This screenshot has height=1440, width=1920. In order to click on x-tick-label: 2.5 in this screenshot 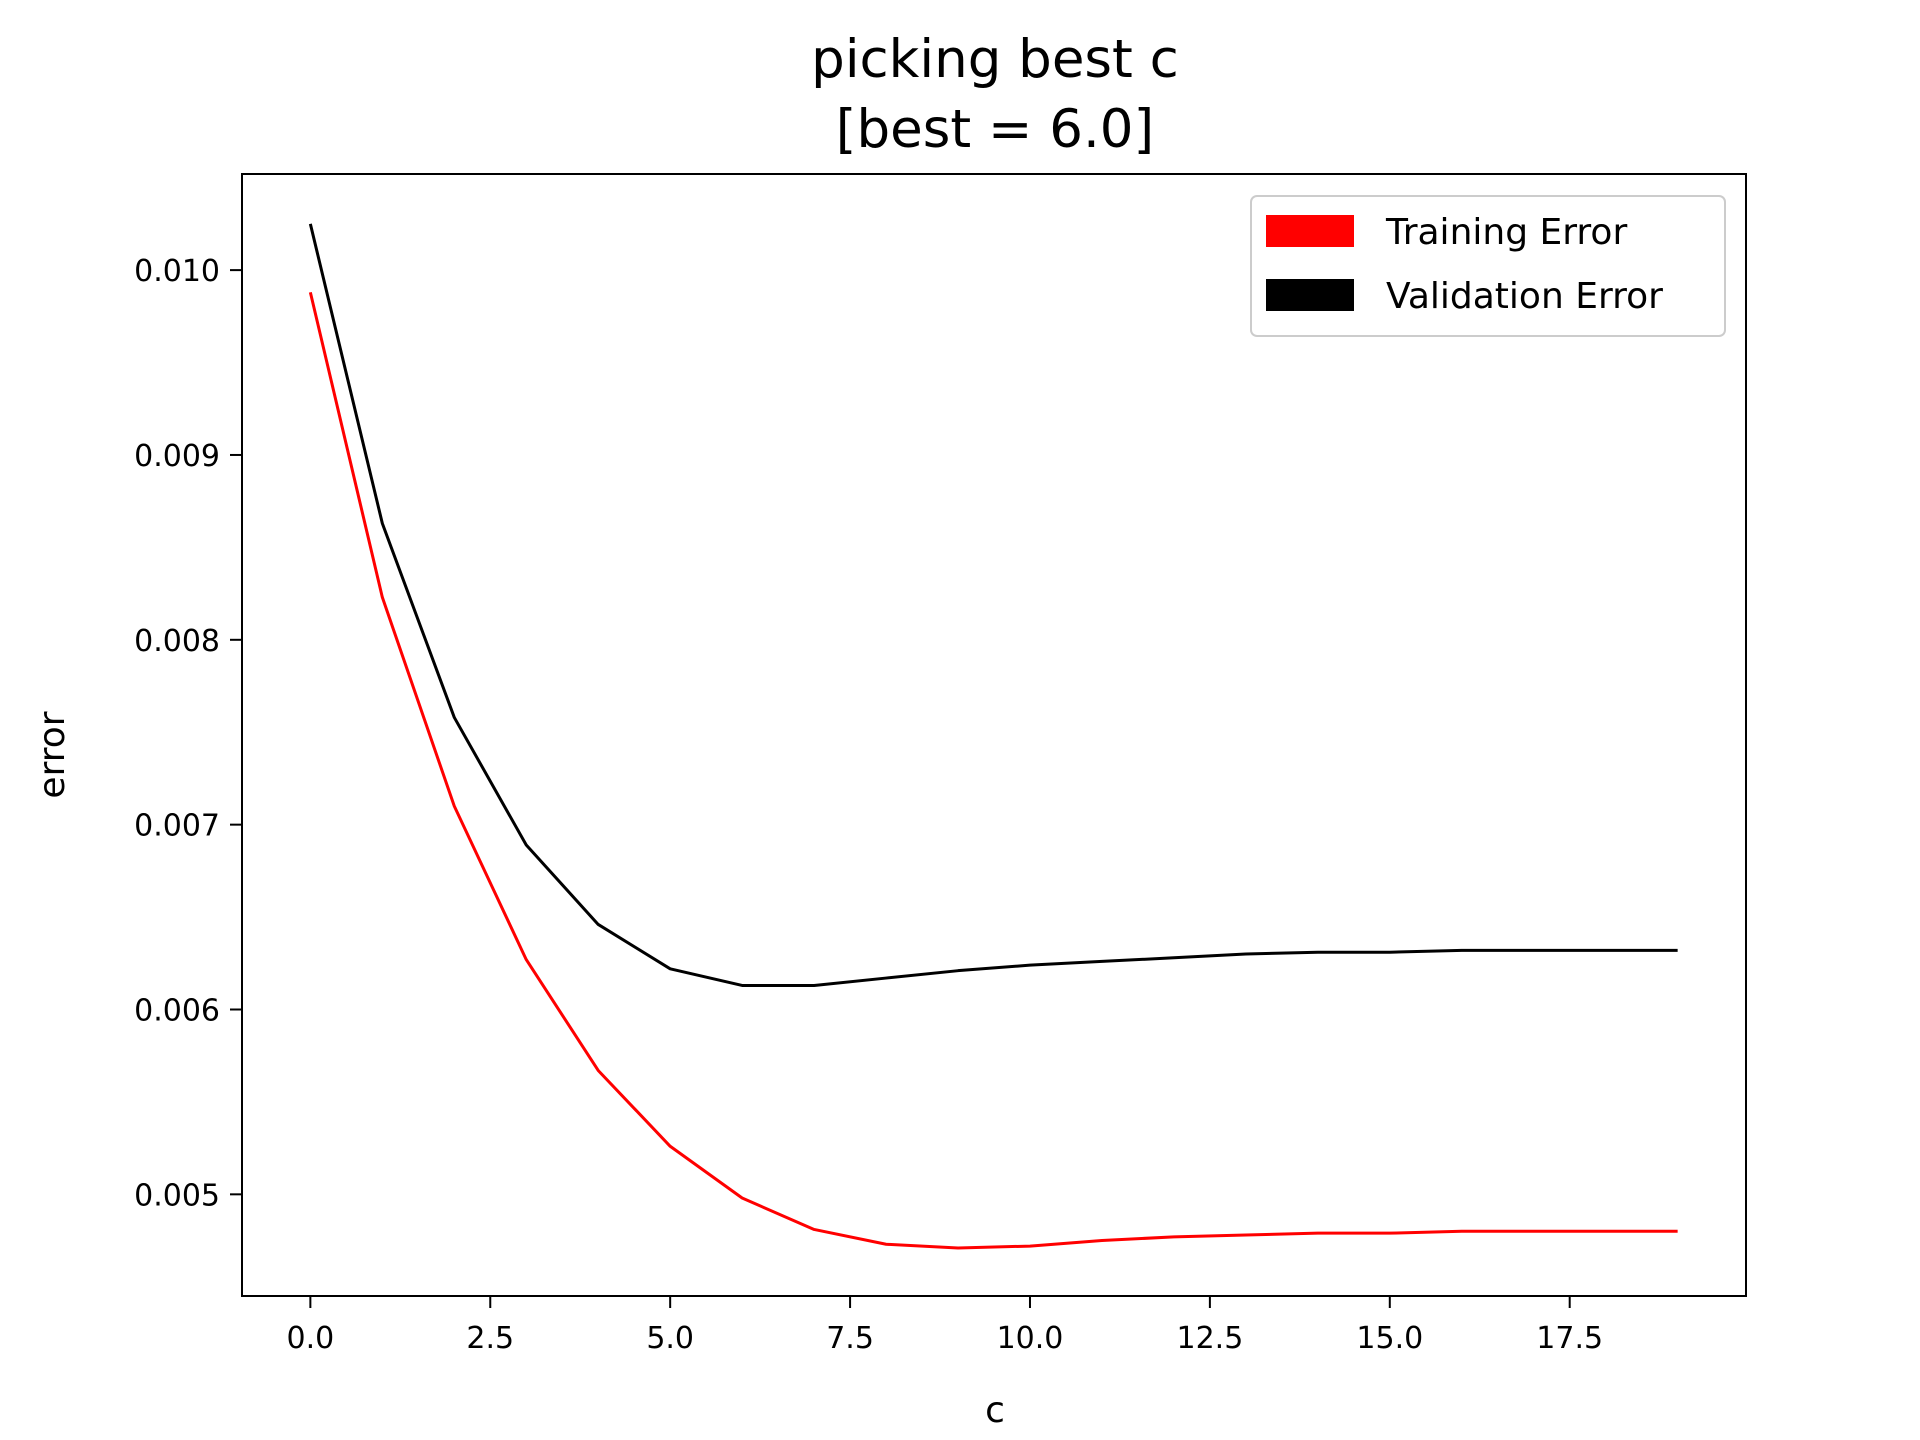, I will do `click(490, 1338)`.